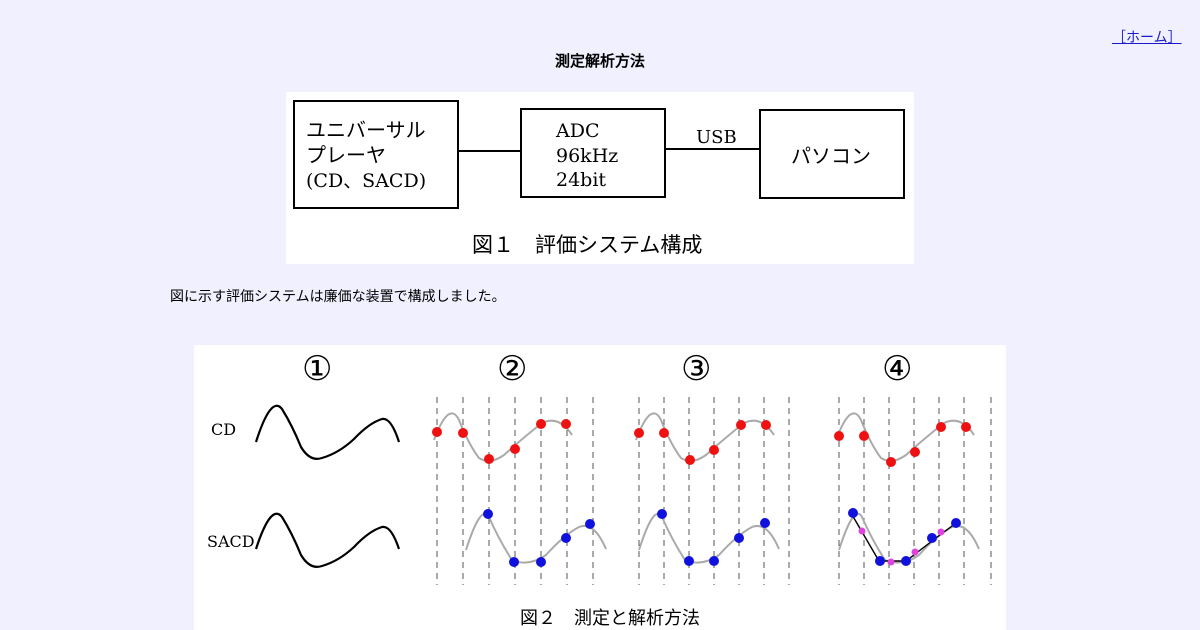  What do you see at coordinates (327, 540) in the screenshot?
I see `sacd-original-wave` at bounding box center [327, 540].